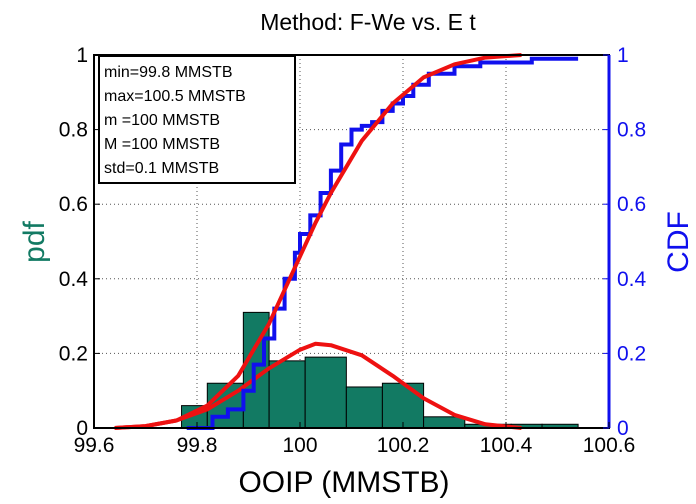 Image resolution: width=696 pixels, height=504 pixels. I want to click on left-y-tick-label: 1, so click(82, 55).